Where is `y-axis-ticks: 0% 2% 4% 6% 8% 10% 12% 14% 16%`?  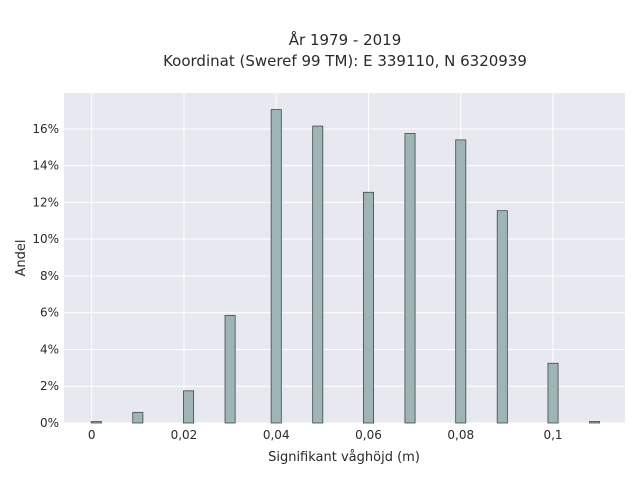 y-axis-ticks: 0% 2% 4% 6% 8% 10% 12% 14% 16% is located at coordinates (45, 276).